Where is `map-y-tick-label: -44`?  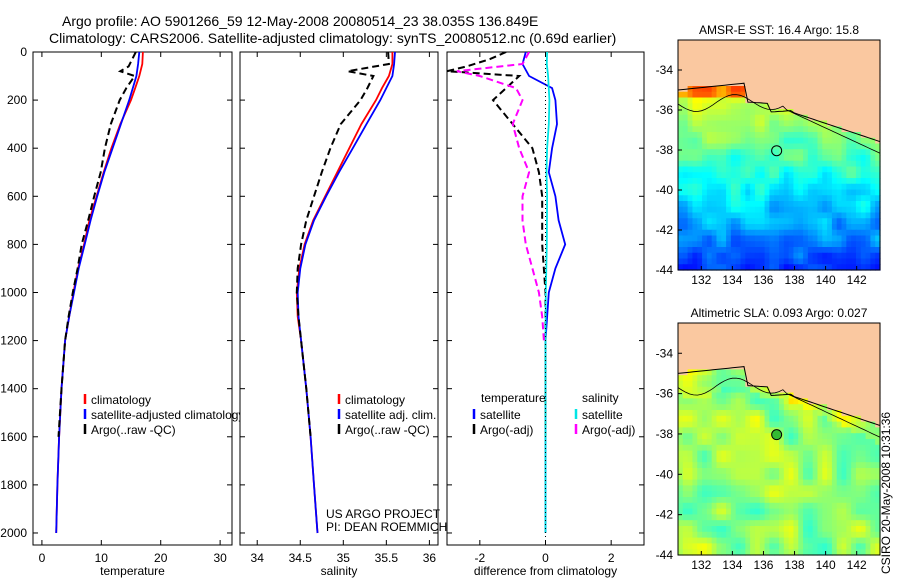
map-y-tick-label: -44 is located at coordinates (665, 555).